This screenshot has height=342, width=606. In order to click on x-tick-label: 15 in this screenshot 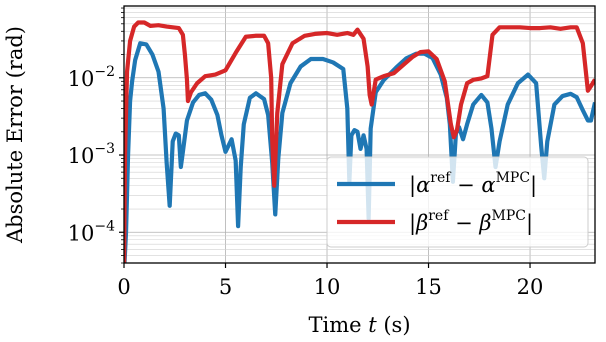, I will do `click(428, 287)`.